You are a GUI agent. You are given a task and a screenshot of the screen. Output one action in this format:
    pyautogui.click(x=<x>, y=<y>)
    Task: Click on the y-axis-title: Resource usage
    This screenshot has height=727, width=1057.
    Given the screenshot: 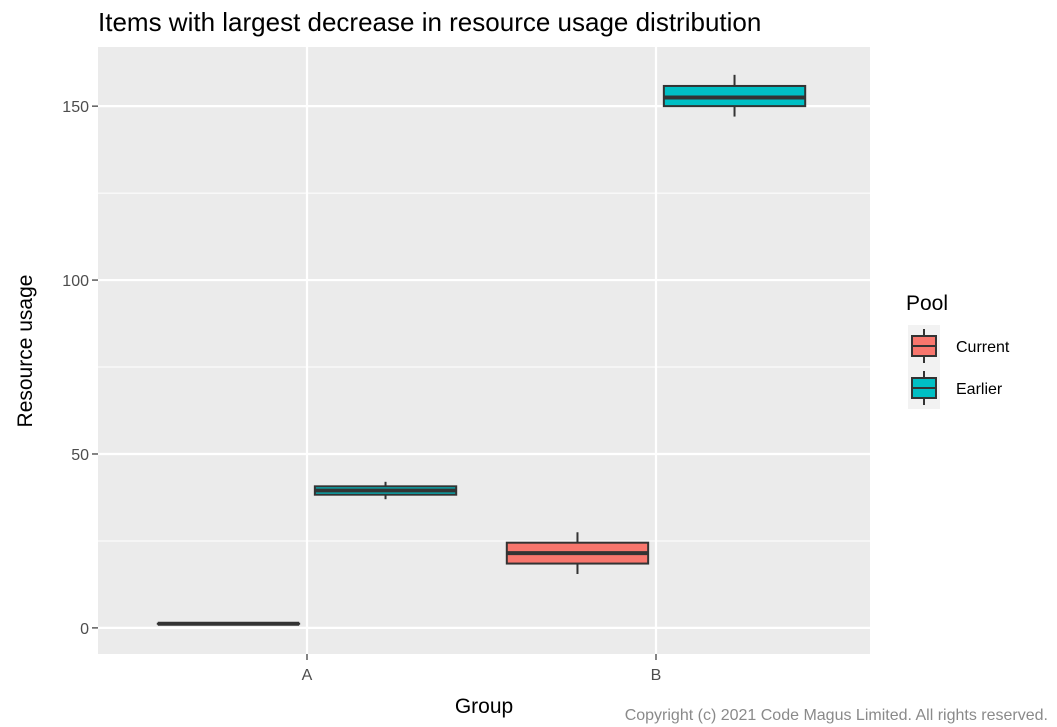 What is the action you would take?
    pyautogui.click(x=25, y=351)
    